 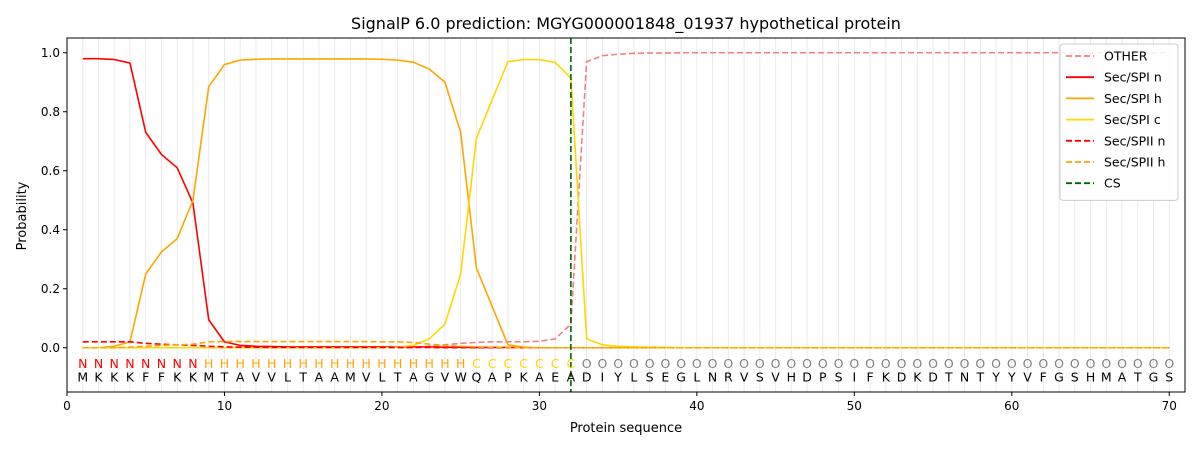 What do you see at coordinates (50, 112) in the screenshot?
I see `y-tick-label: 0.8` at bounding box center [50, 112].